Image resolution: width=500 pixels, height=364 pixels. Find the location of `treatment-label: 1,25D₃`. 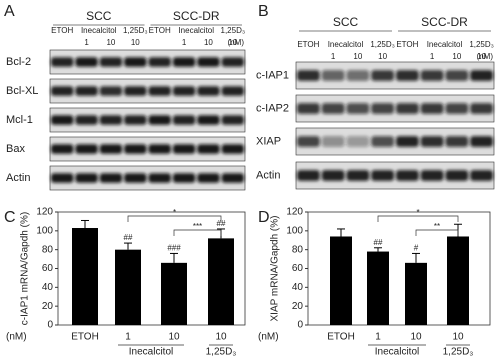

treatment-label: 1,25D₃ is located at coordinates (382, 44).